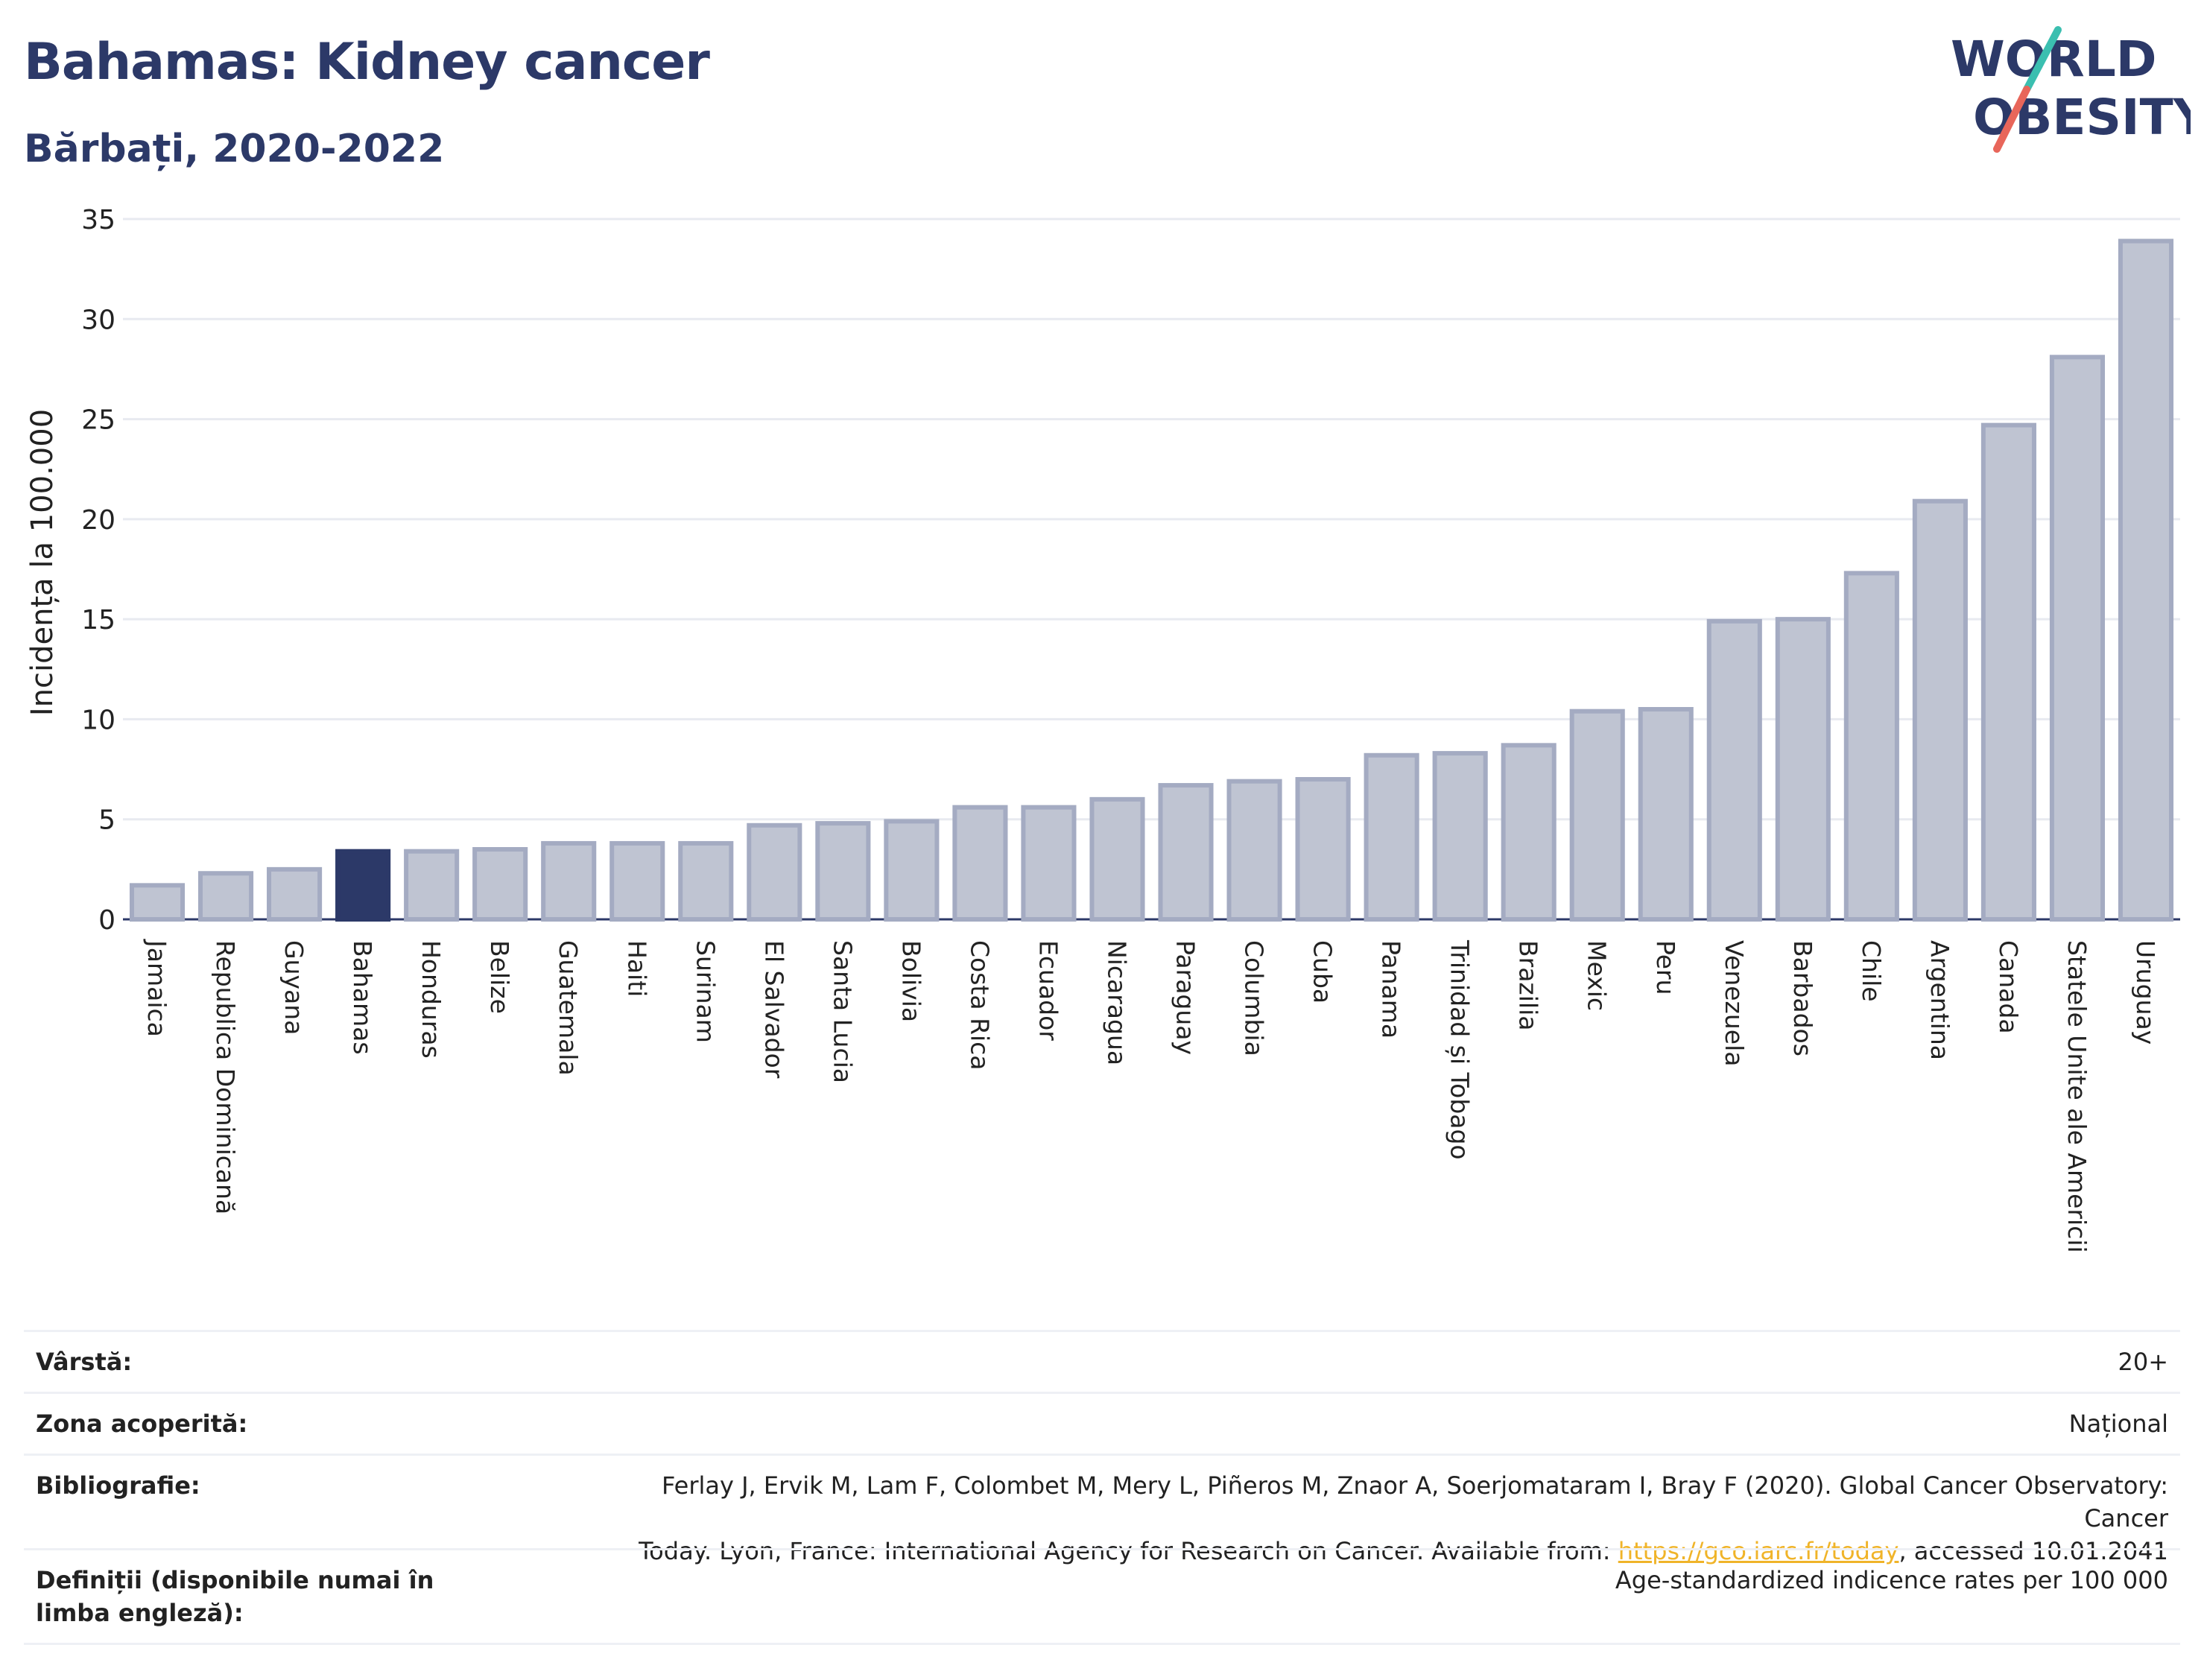 Image resolution: width=2204 pixels, height=1680 pixels. Describe the element at coordinates (1871, 971) in the screenshot. I see `x-tick-label: Chile` at that location.